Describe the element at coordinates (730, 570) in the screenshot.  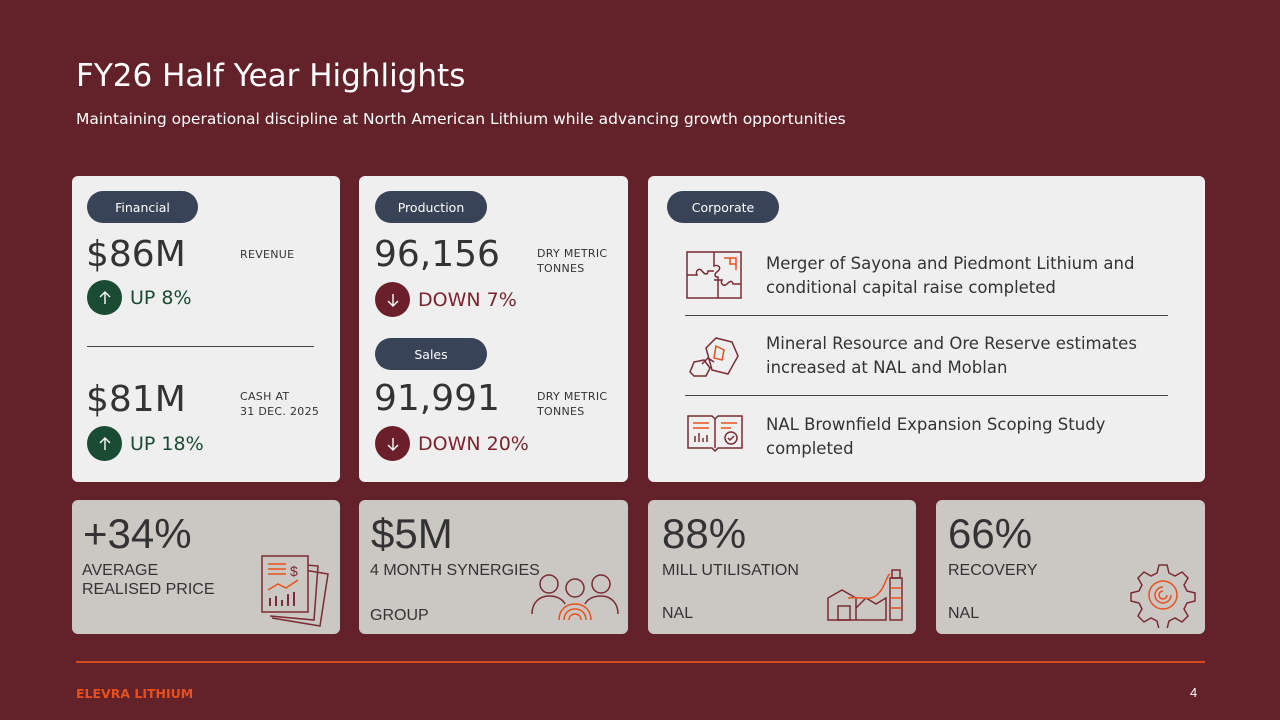
I see `kpi-label: MILL UTILISATION` at that location.